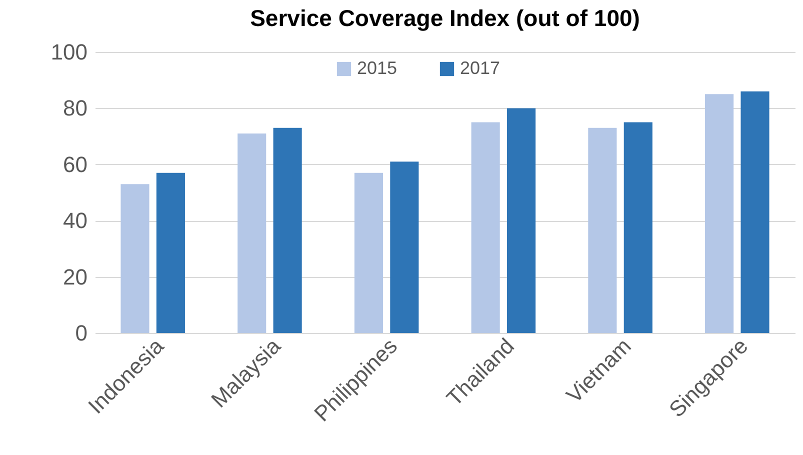 This screenshot has width=803, height=455. What do you see at coordinates (69, 52) in the screenshot?
I see `y-tick-label: 100` at bounding box center [69, 52].